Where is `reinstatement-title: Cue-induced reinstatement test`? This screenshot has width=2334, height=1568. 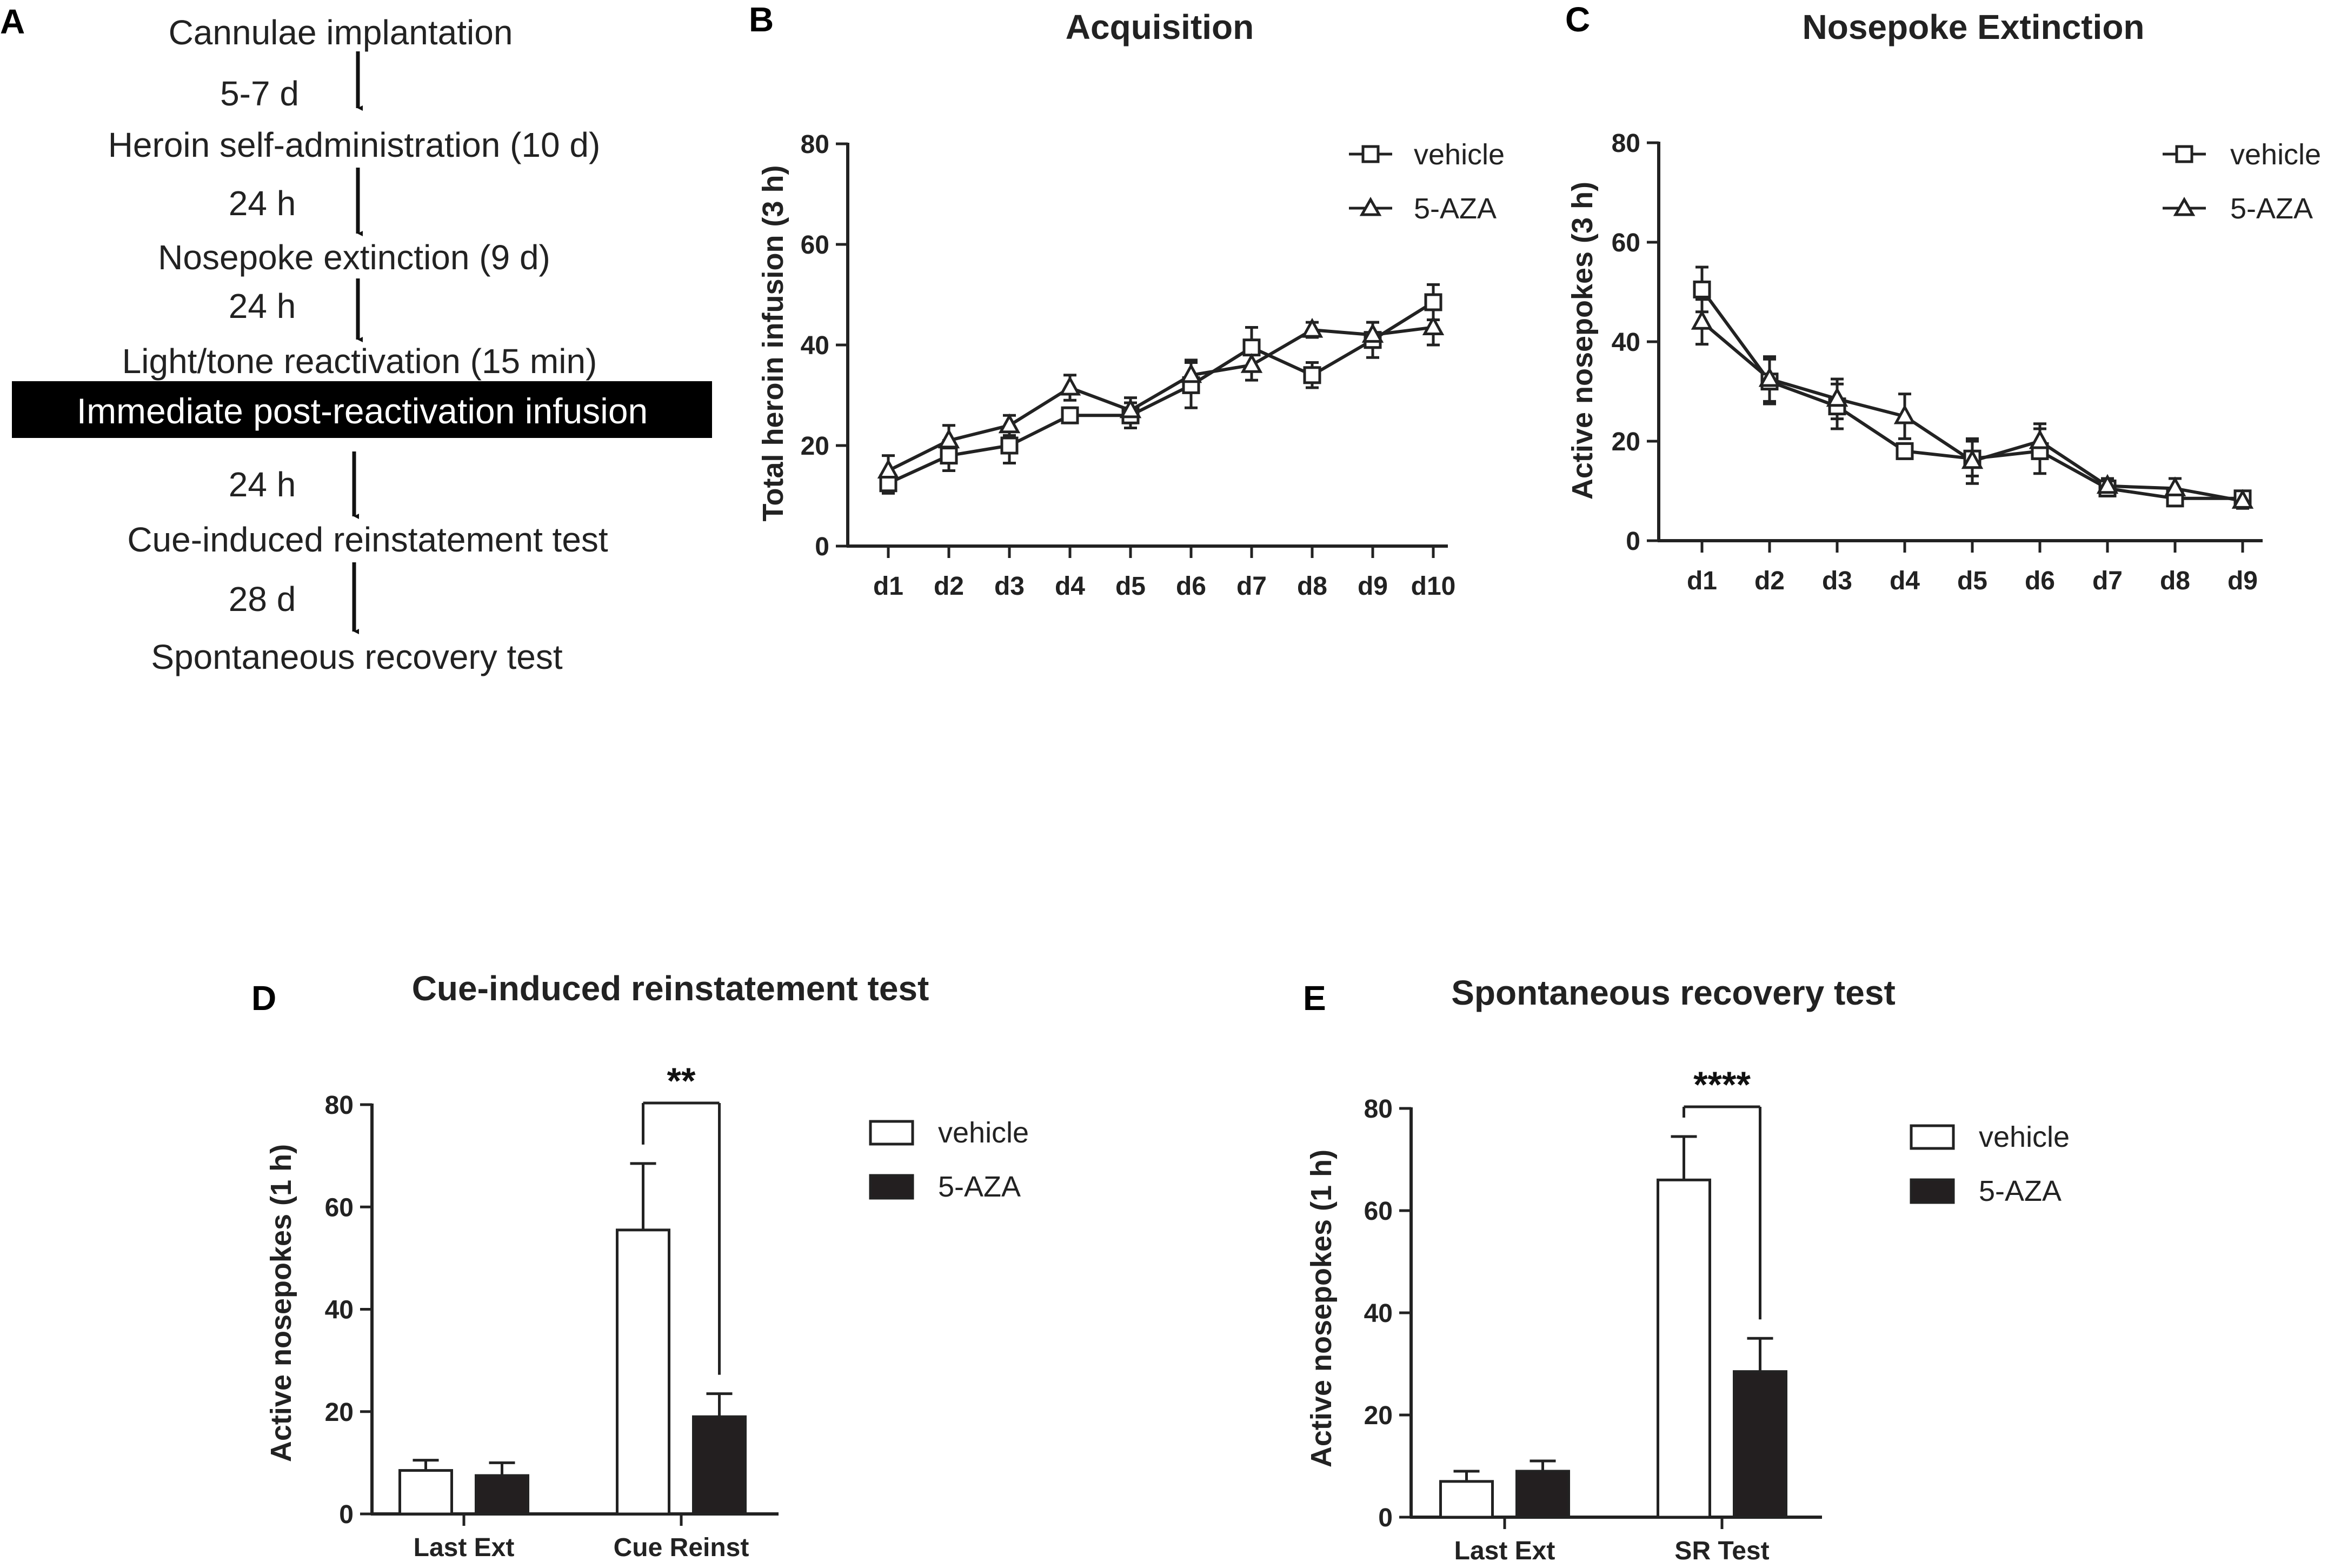
reinstatement-title: Cue-induced reinstatement test is located at coordinates (670, 988).